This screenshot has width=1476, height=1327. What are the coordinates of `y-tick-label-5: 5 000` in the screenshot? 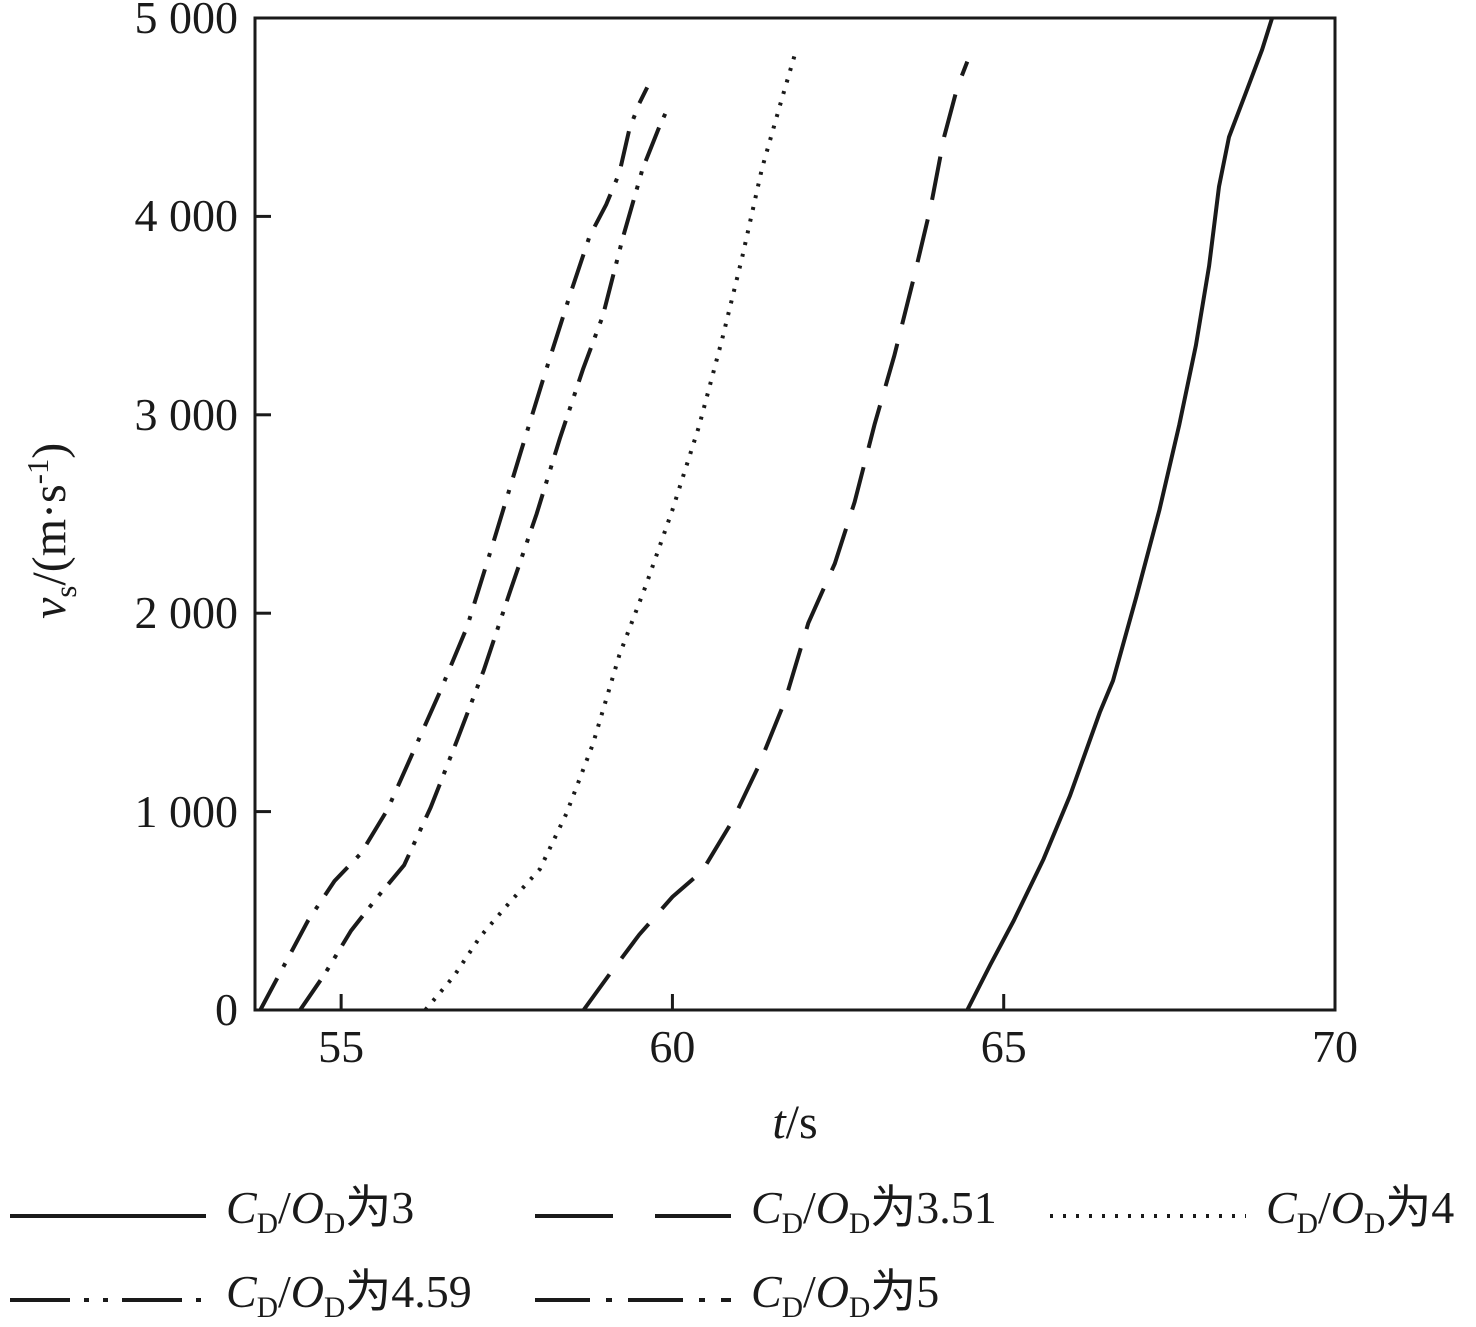 It's located at (186, 21).